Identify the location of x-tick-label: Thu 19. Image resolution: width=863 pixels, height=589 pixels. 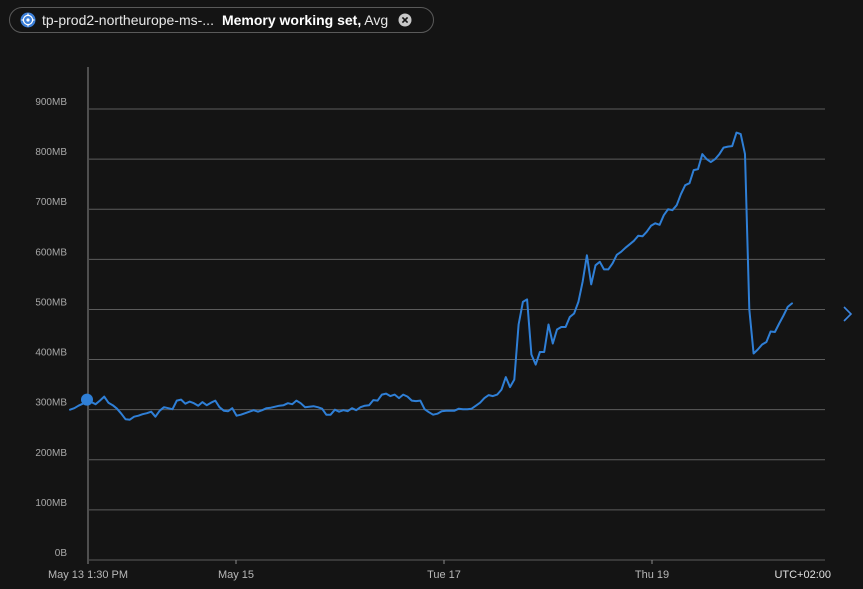
(652, 575).